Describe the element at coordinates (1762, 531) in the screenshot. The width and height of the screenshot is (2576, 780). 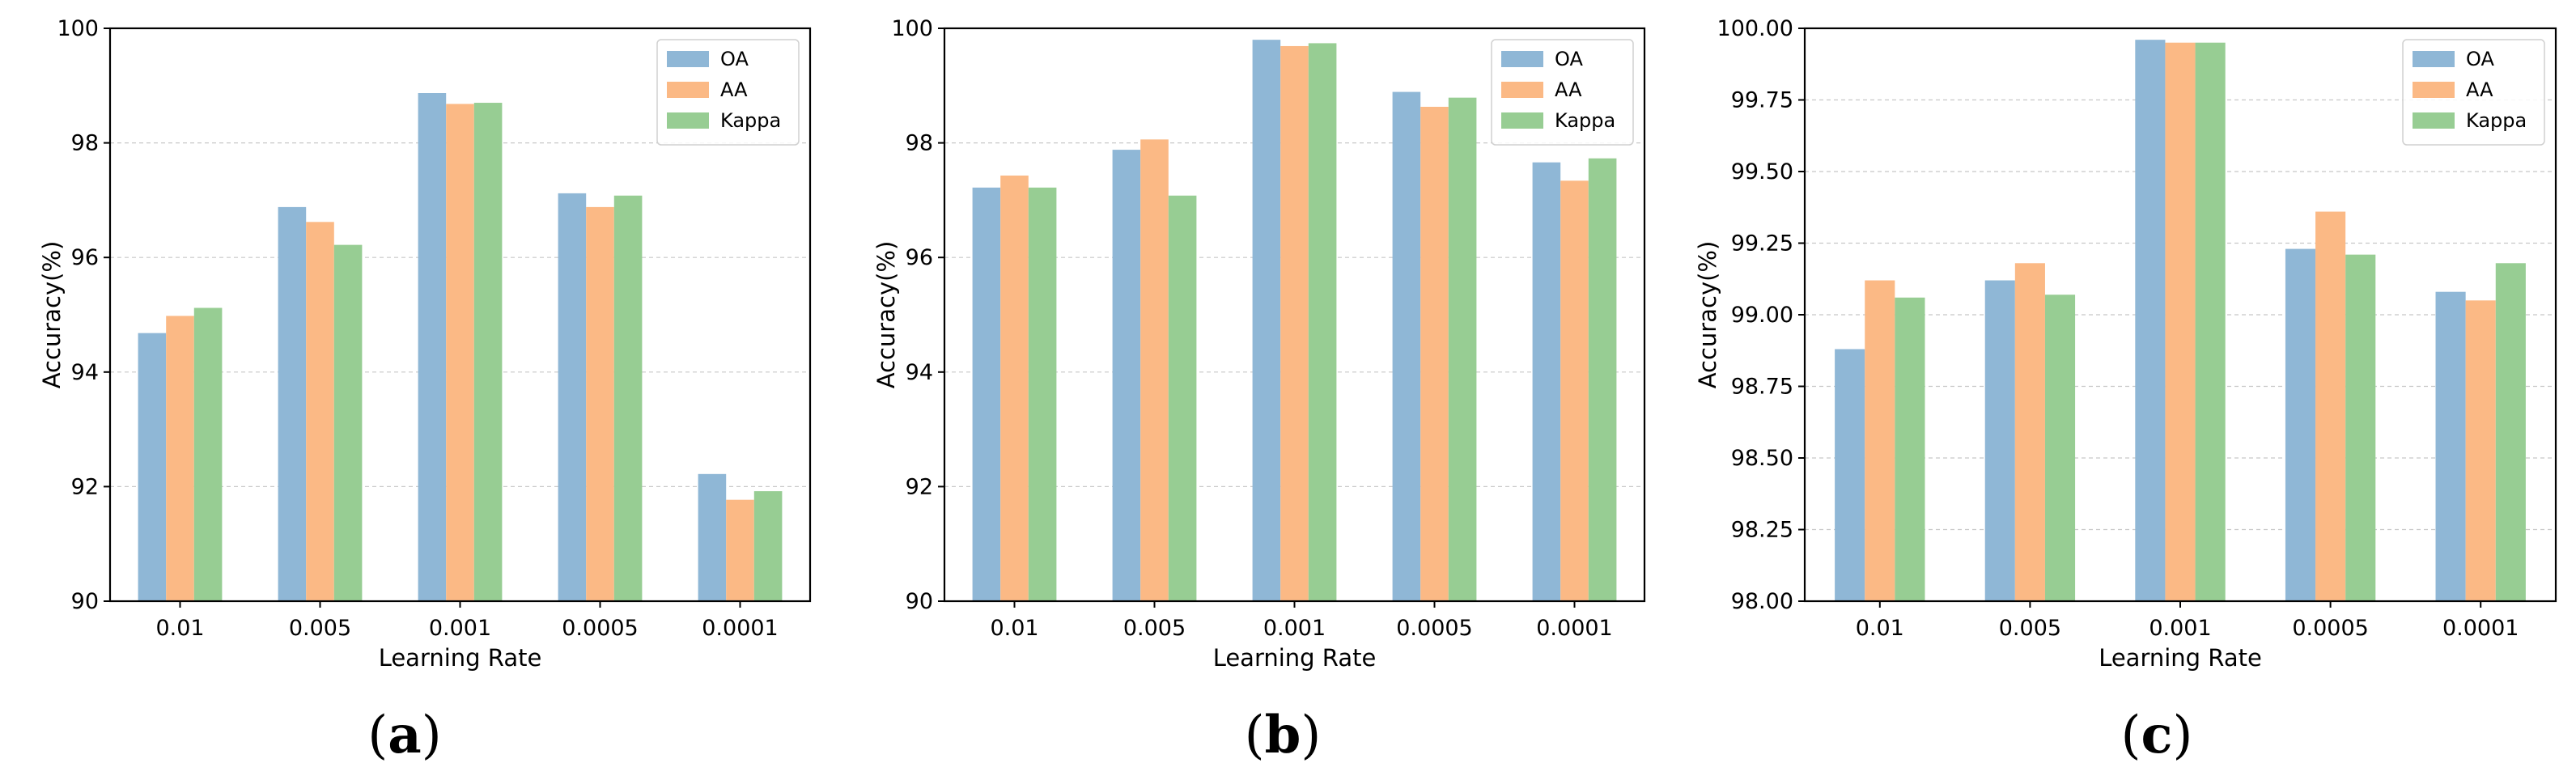
I see `y-tick-label: 98.25` at that location.